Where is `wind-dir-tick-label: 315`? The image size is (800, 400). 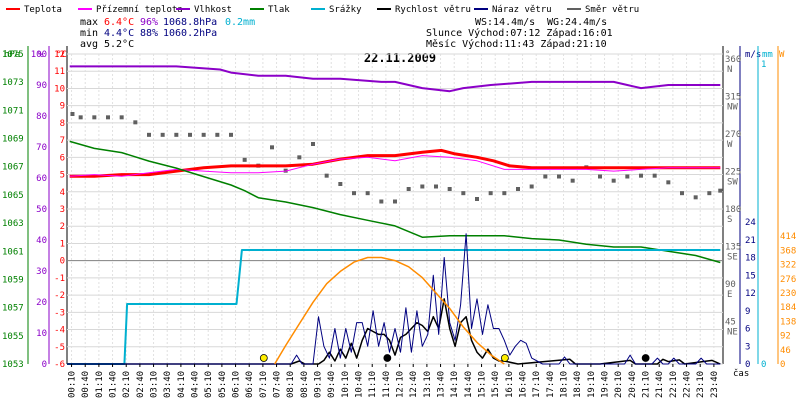
wind-dir-tick-label: 315 is located at coordinates (733, 98).